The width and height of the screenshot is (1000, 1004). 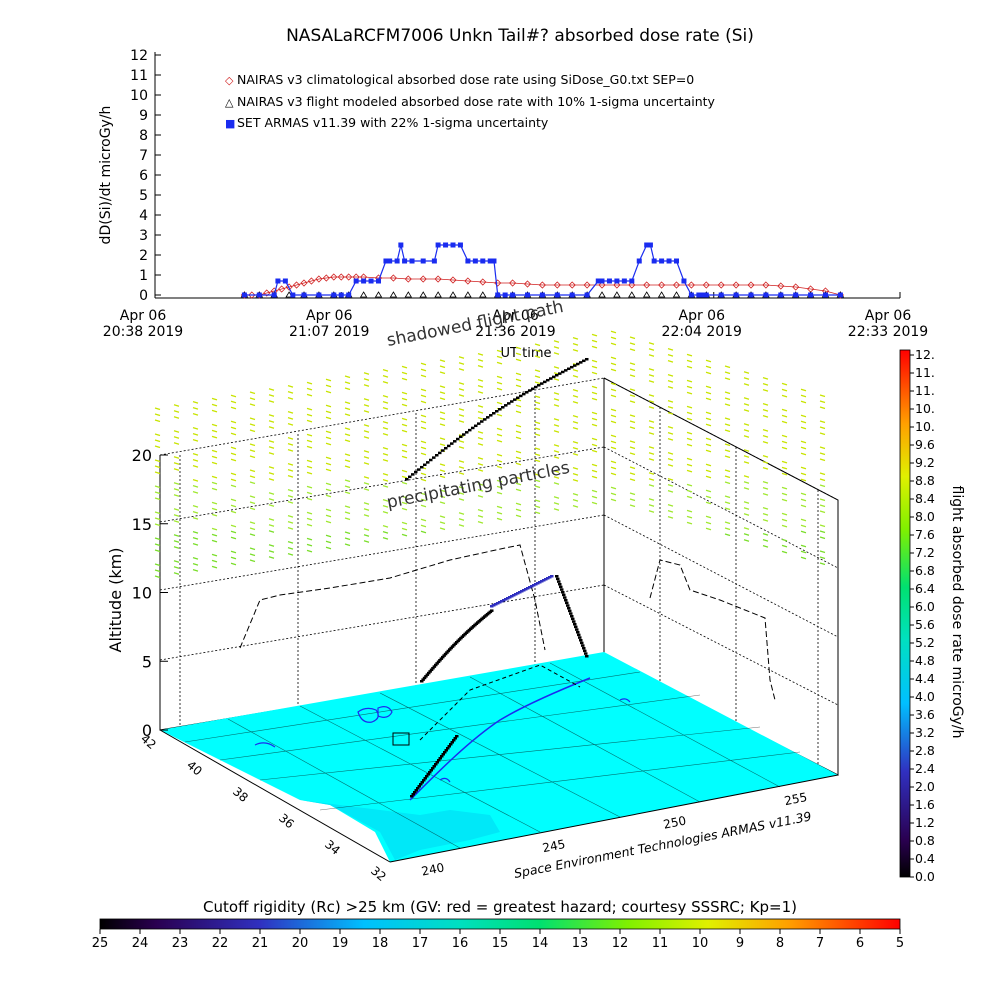 What do you see at coordinates (142, 524) in the screenshot?
I see `z-tick-label-3: 15` at bounding box center [142, 524].